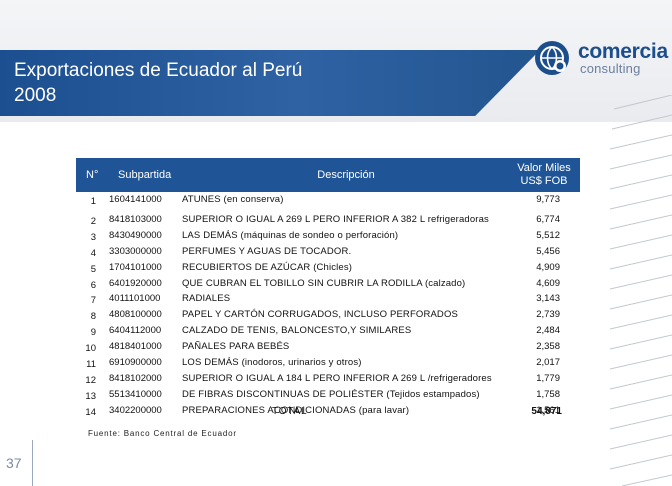 The image size is (672, 486). Describe the element at coordinates (548, 363) in the screenshot. I see `row-valor: 2,017` at that location.